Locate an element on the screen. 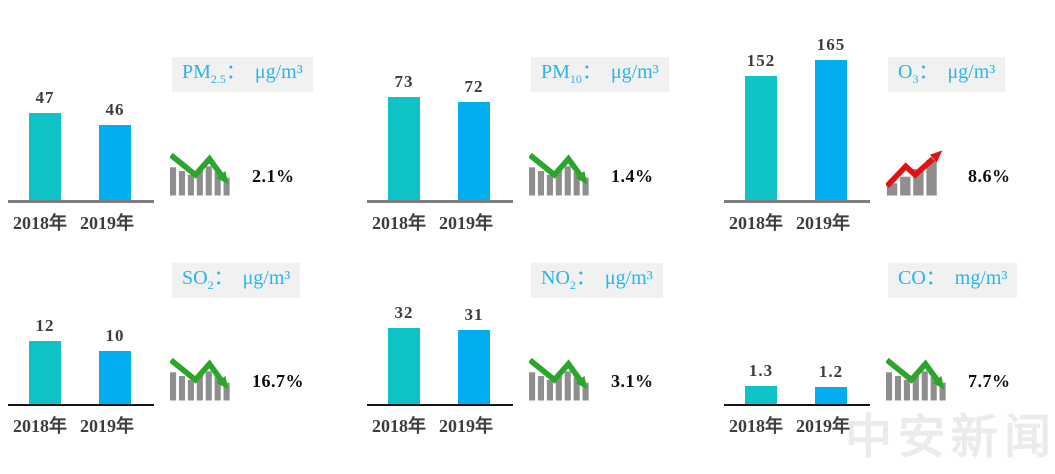 The image size is (1055, 474). pollutant-unit-label: O3： μg/m³ is located at coordinates (947, 75).